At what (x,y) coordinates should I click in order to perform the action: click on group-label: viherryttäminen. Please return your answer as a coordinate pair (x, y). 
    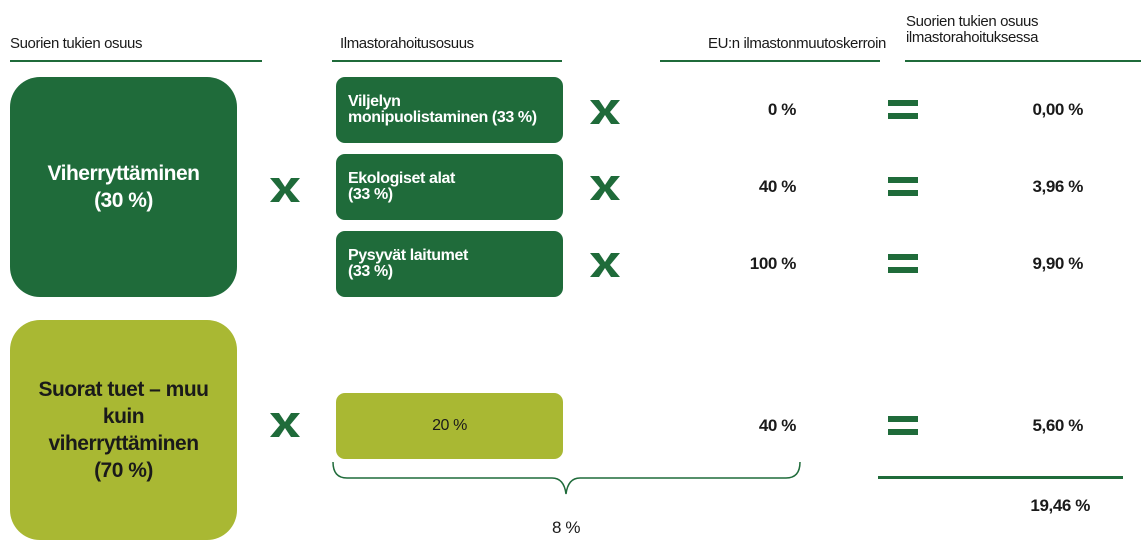
    Looking at the image, I should click on (123, 443).